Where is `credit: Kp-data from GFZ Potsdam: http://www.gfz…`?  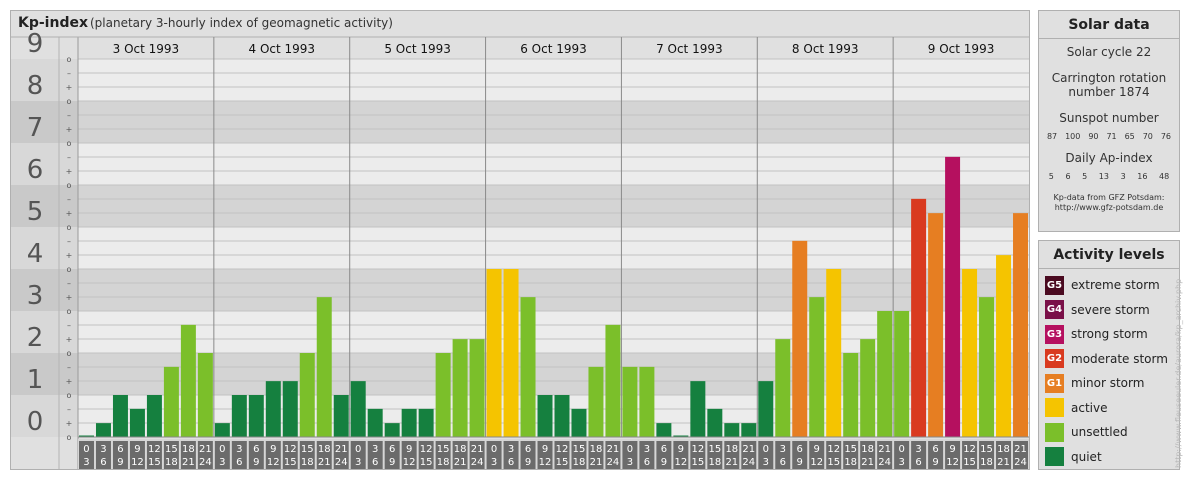 credit: Kp-data from GFZ Potsdam: http://www.gfz… is located at coordinates (1109, 203).